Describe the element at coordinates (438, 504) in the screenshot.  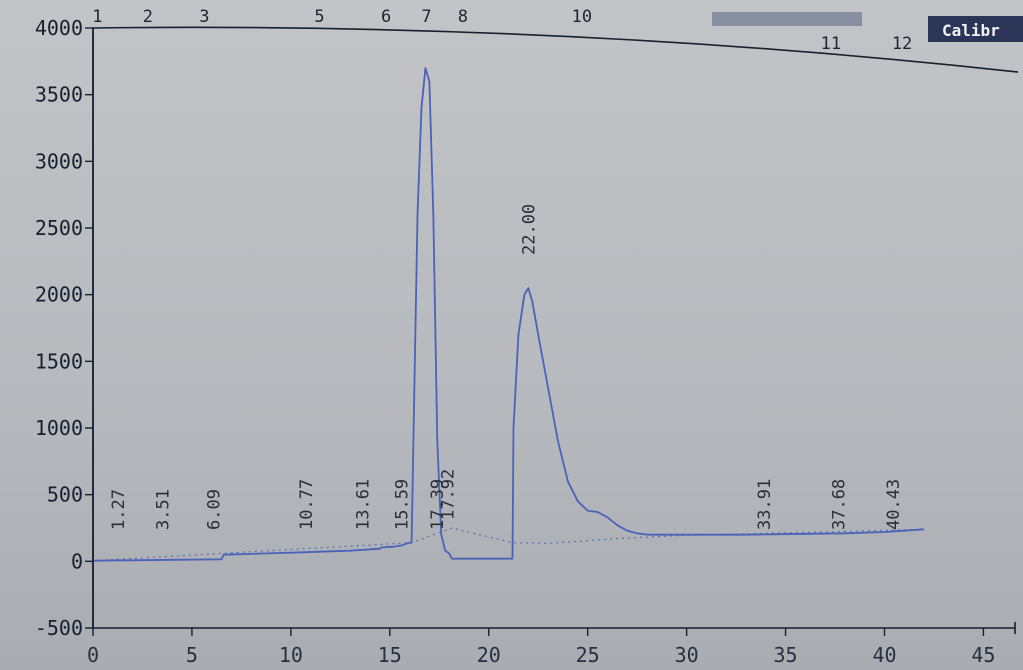
I see `retention-time-label: 17.39` at that location.